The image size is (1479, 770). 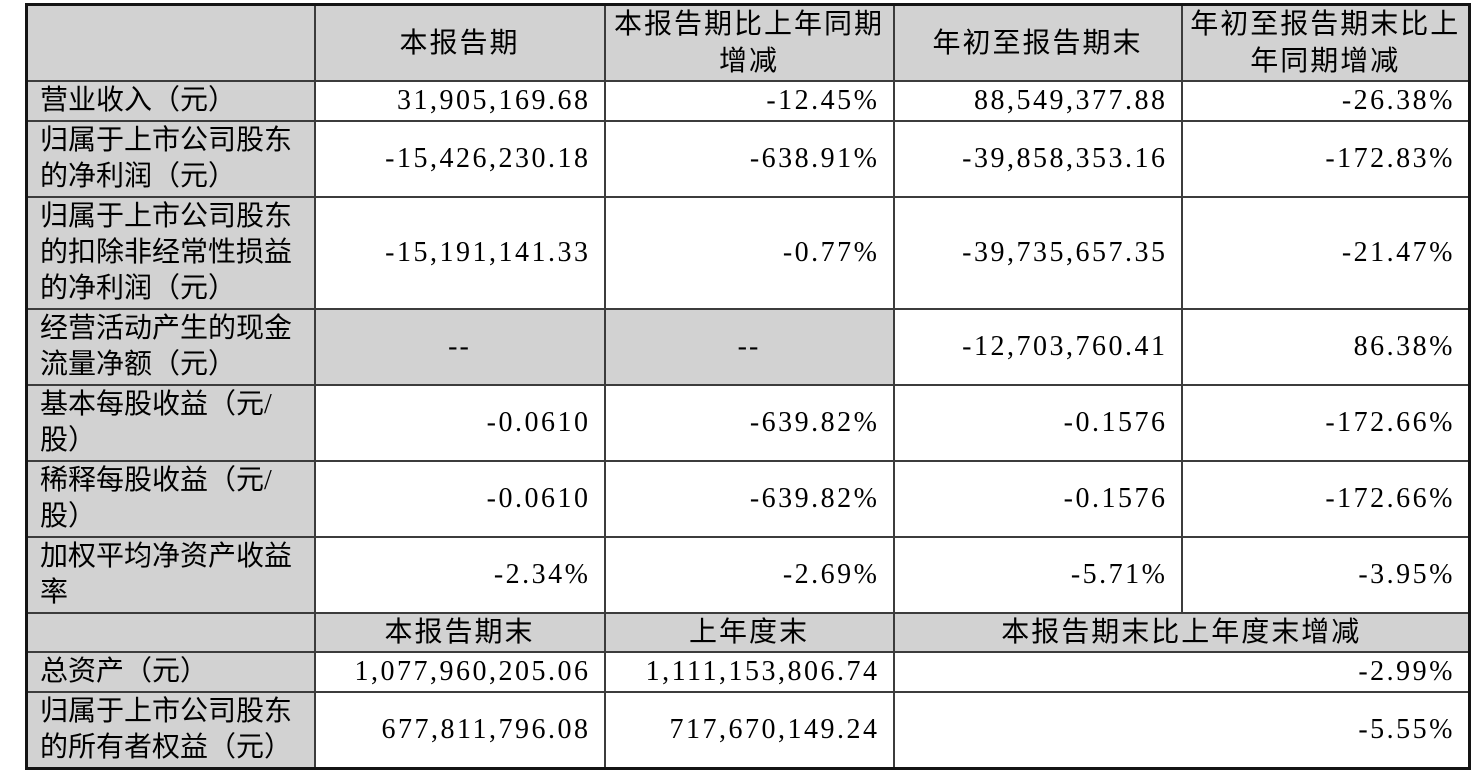 What do you see at coordinates (1325, 499) in the screenshot?
I see `diluted-eps-ytd-change: -172.66%` at bounding box center [1325, 499].